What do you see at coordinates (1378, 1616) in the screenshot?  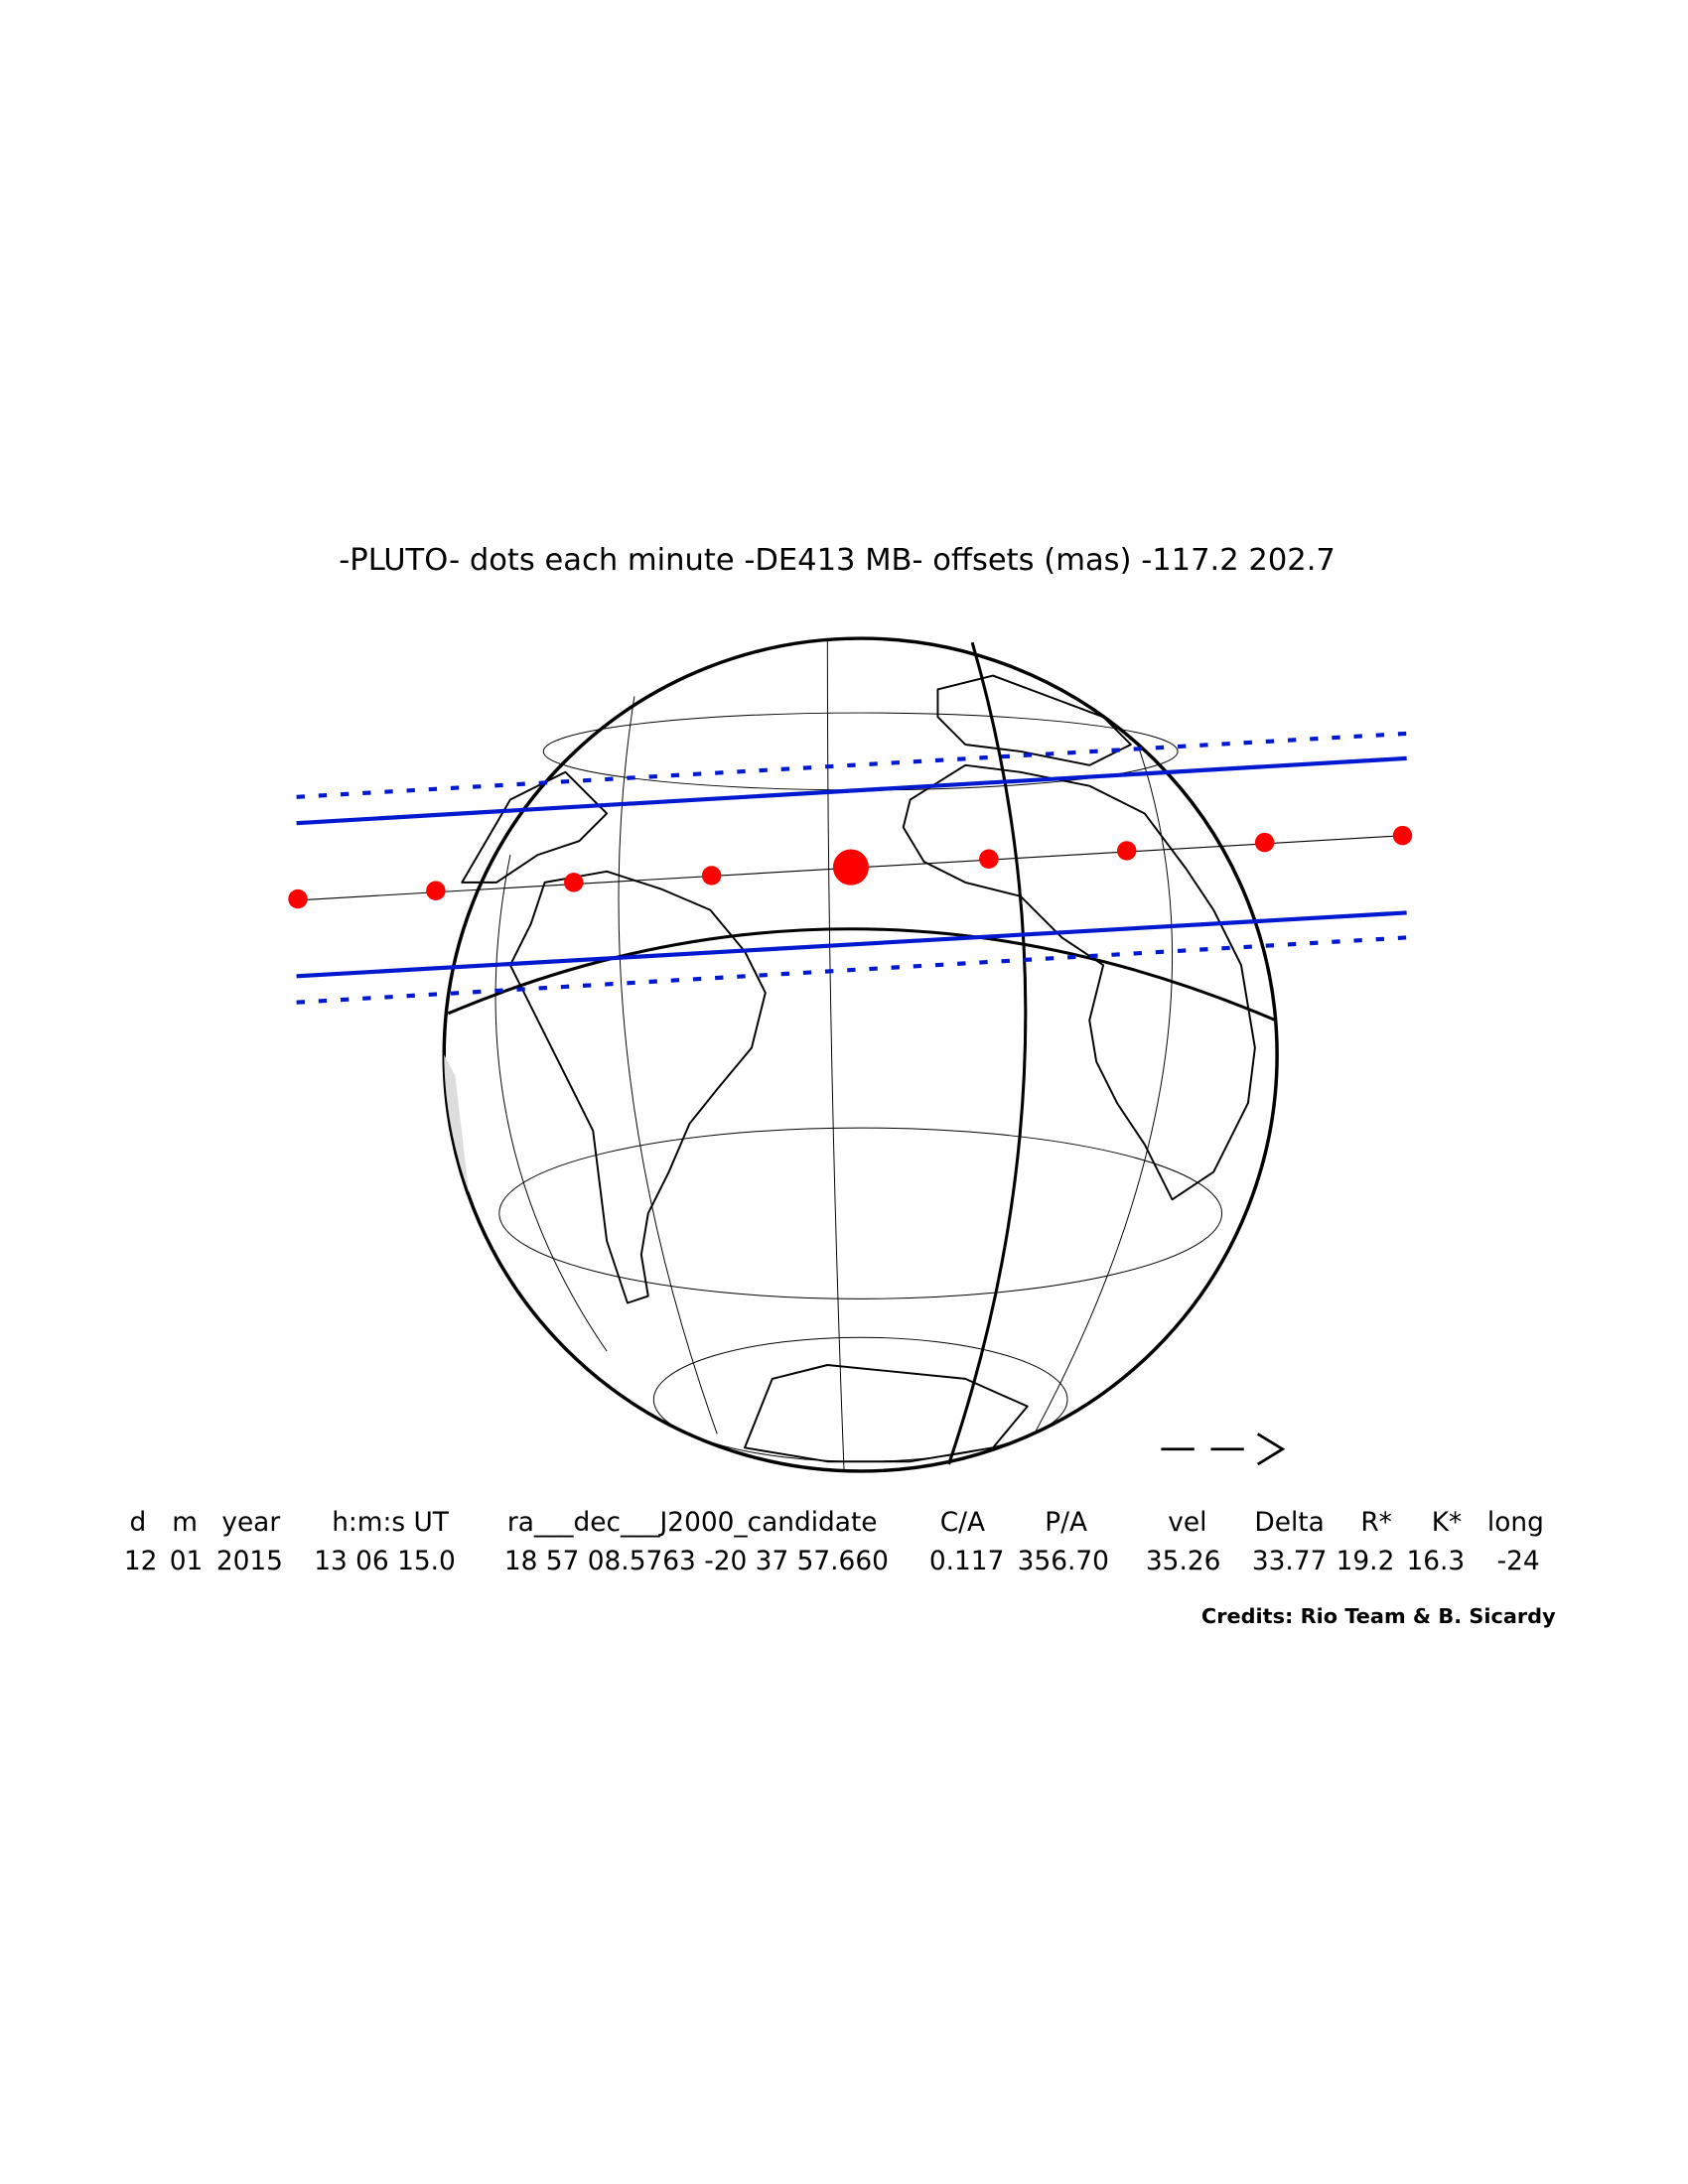 I see `credits: Credits: Rio Team & B. Sicardy` at bounding box center [1378, 1616].